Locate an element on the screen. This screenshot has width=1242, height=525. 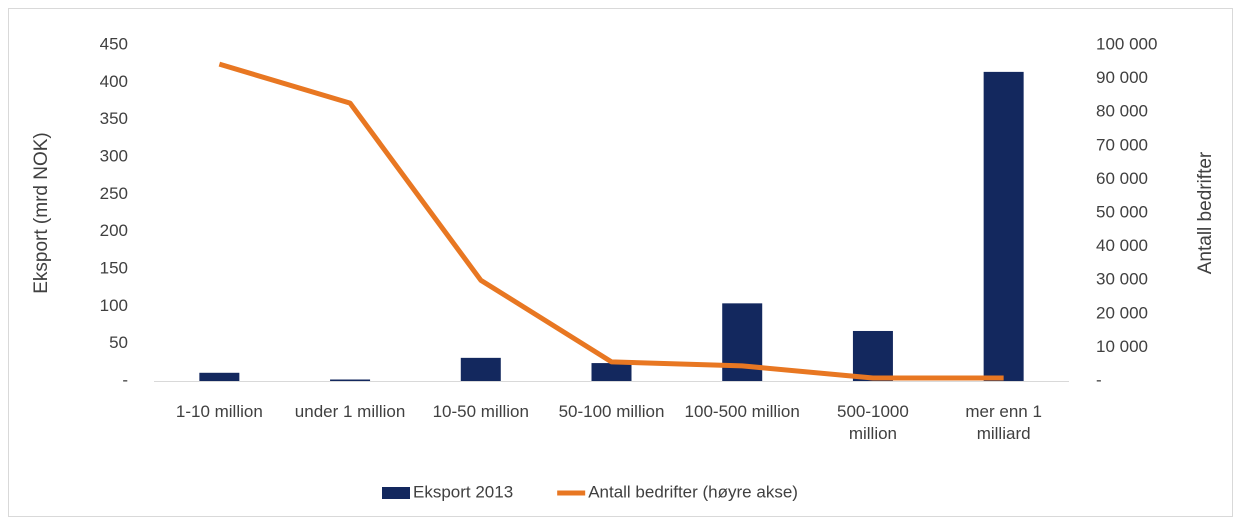
y2-tick-label: - is located at coordinates (1099, 379).